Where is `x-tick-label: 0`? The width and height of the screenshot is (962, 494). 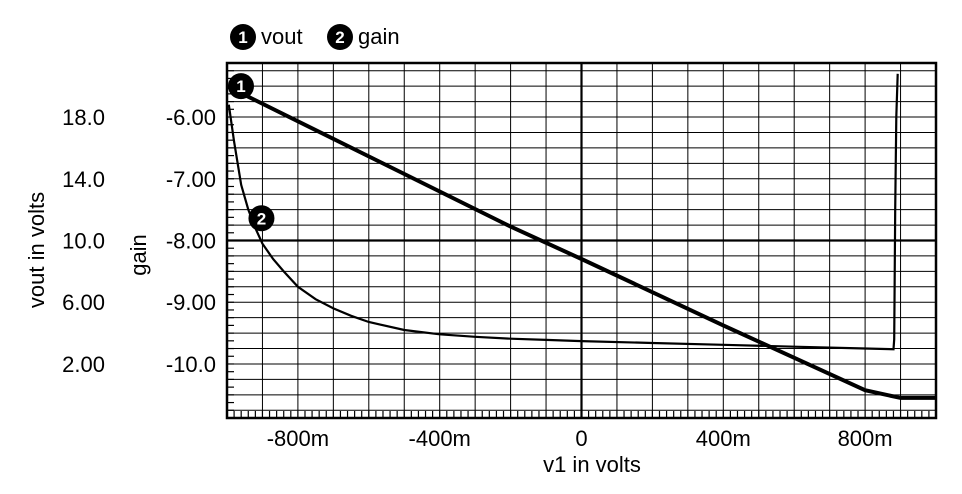
x-tick-label: 0 is located at coordinates (581, 438).